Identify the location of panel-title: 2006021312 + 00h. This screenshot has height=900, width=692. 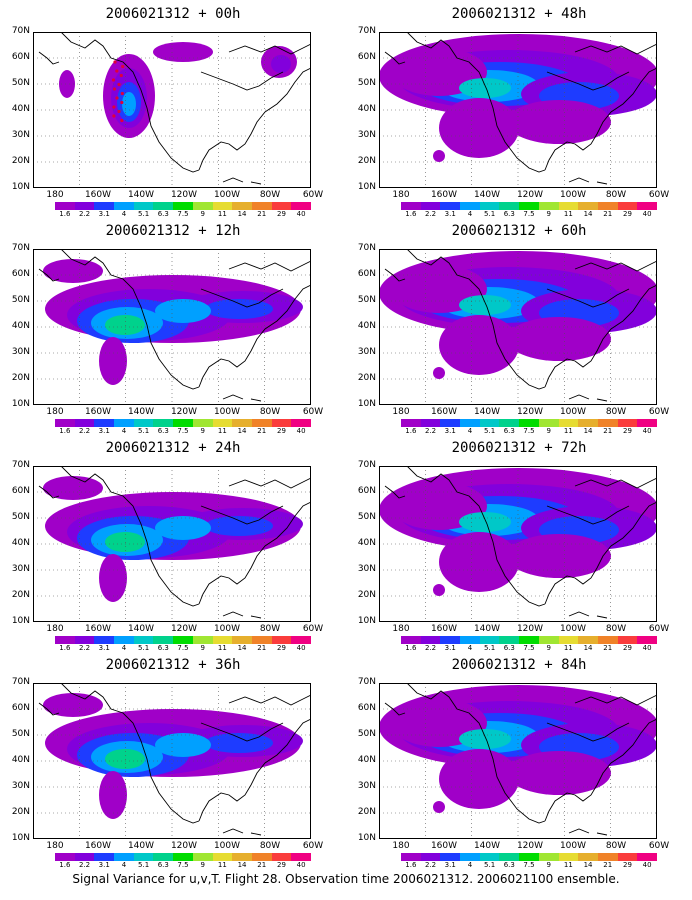
(173, 14).